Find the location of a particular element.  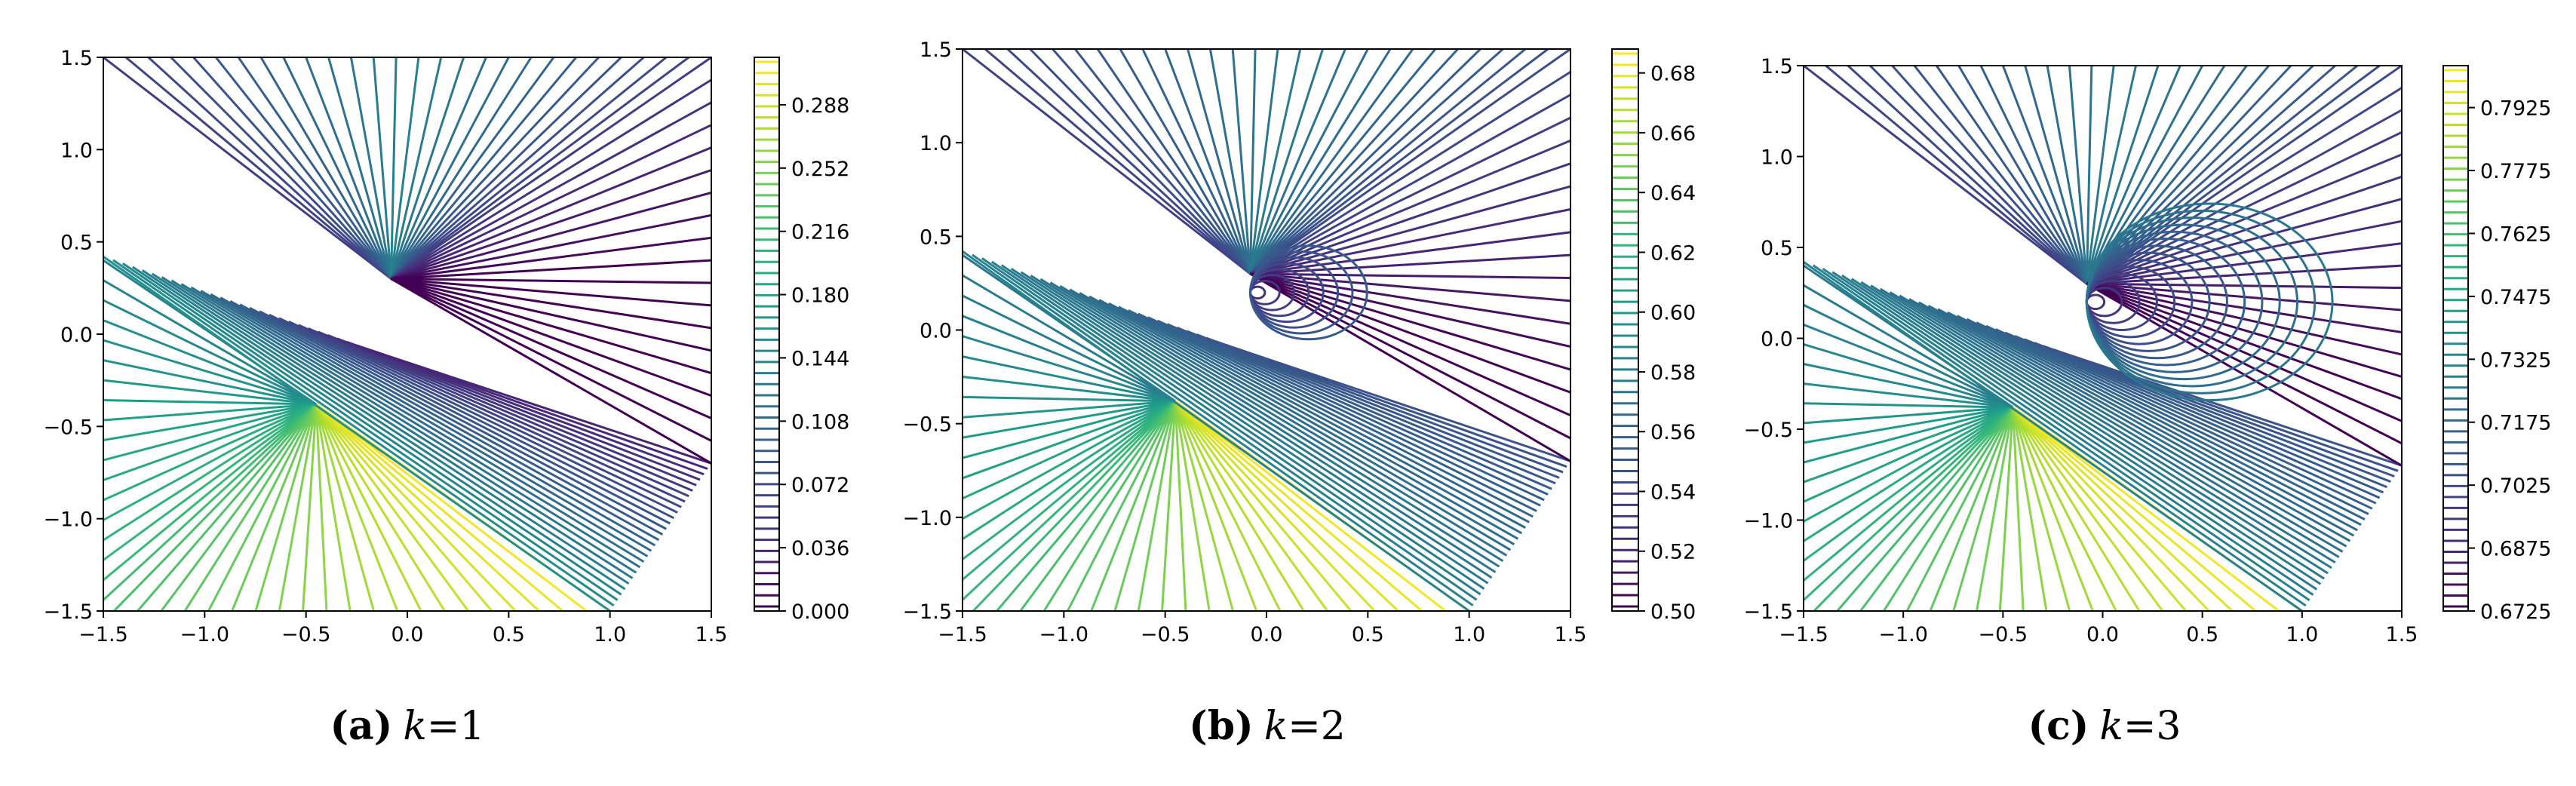

colorbar-tick-label: 0.52 is located at coordinates (1673, 552).